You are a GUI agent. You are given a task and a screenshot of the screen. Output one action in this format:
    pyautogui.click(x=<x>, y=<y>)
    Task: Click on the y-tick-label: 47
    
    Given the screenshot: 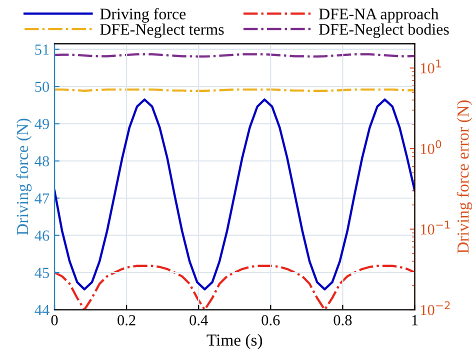 What is the action you would take?
    pyautogui.click(x=42, y=198)
    